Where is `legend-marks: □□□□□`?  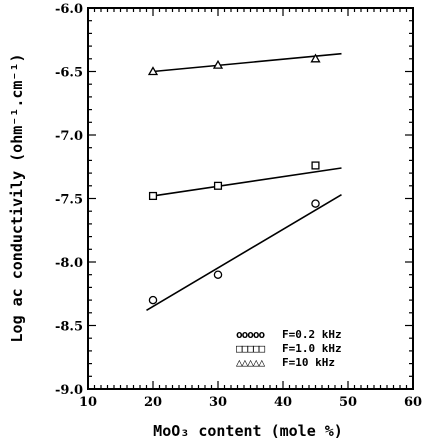 legend-marks: □□□□□ is located at coordinates (250, 348).